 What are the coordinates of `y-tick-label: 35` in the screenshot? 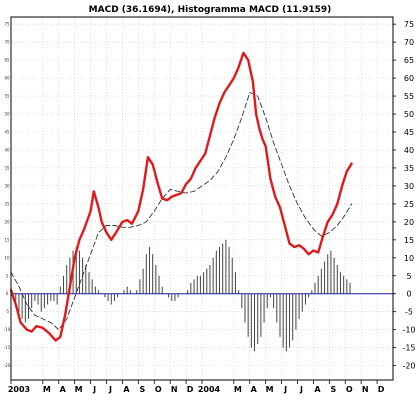 It's located at (409, 168).